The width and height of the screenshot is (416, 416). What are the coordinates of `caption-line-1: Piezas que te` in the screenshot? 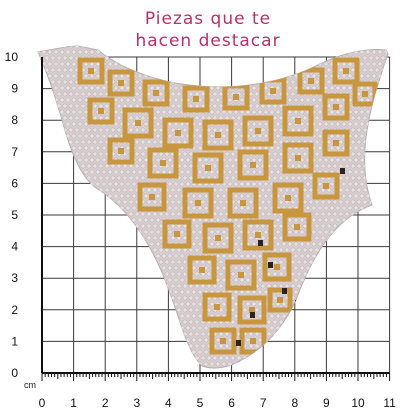 It's located at (208, 19).